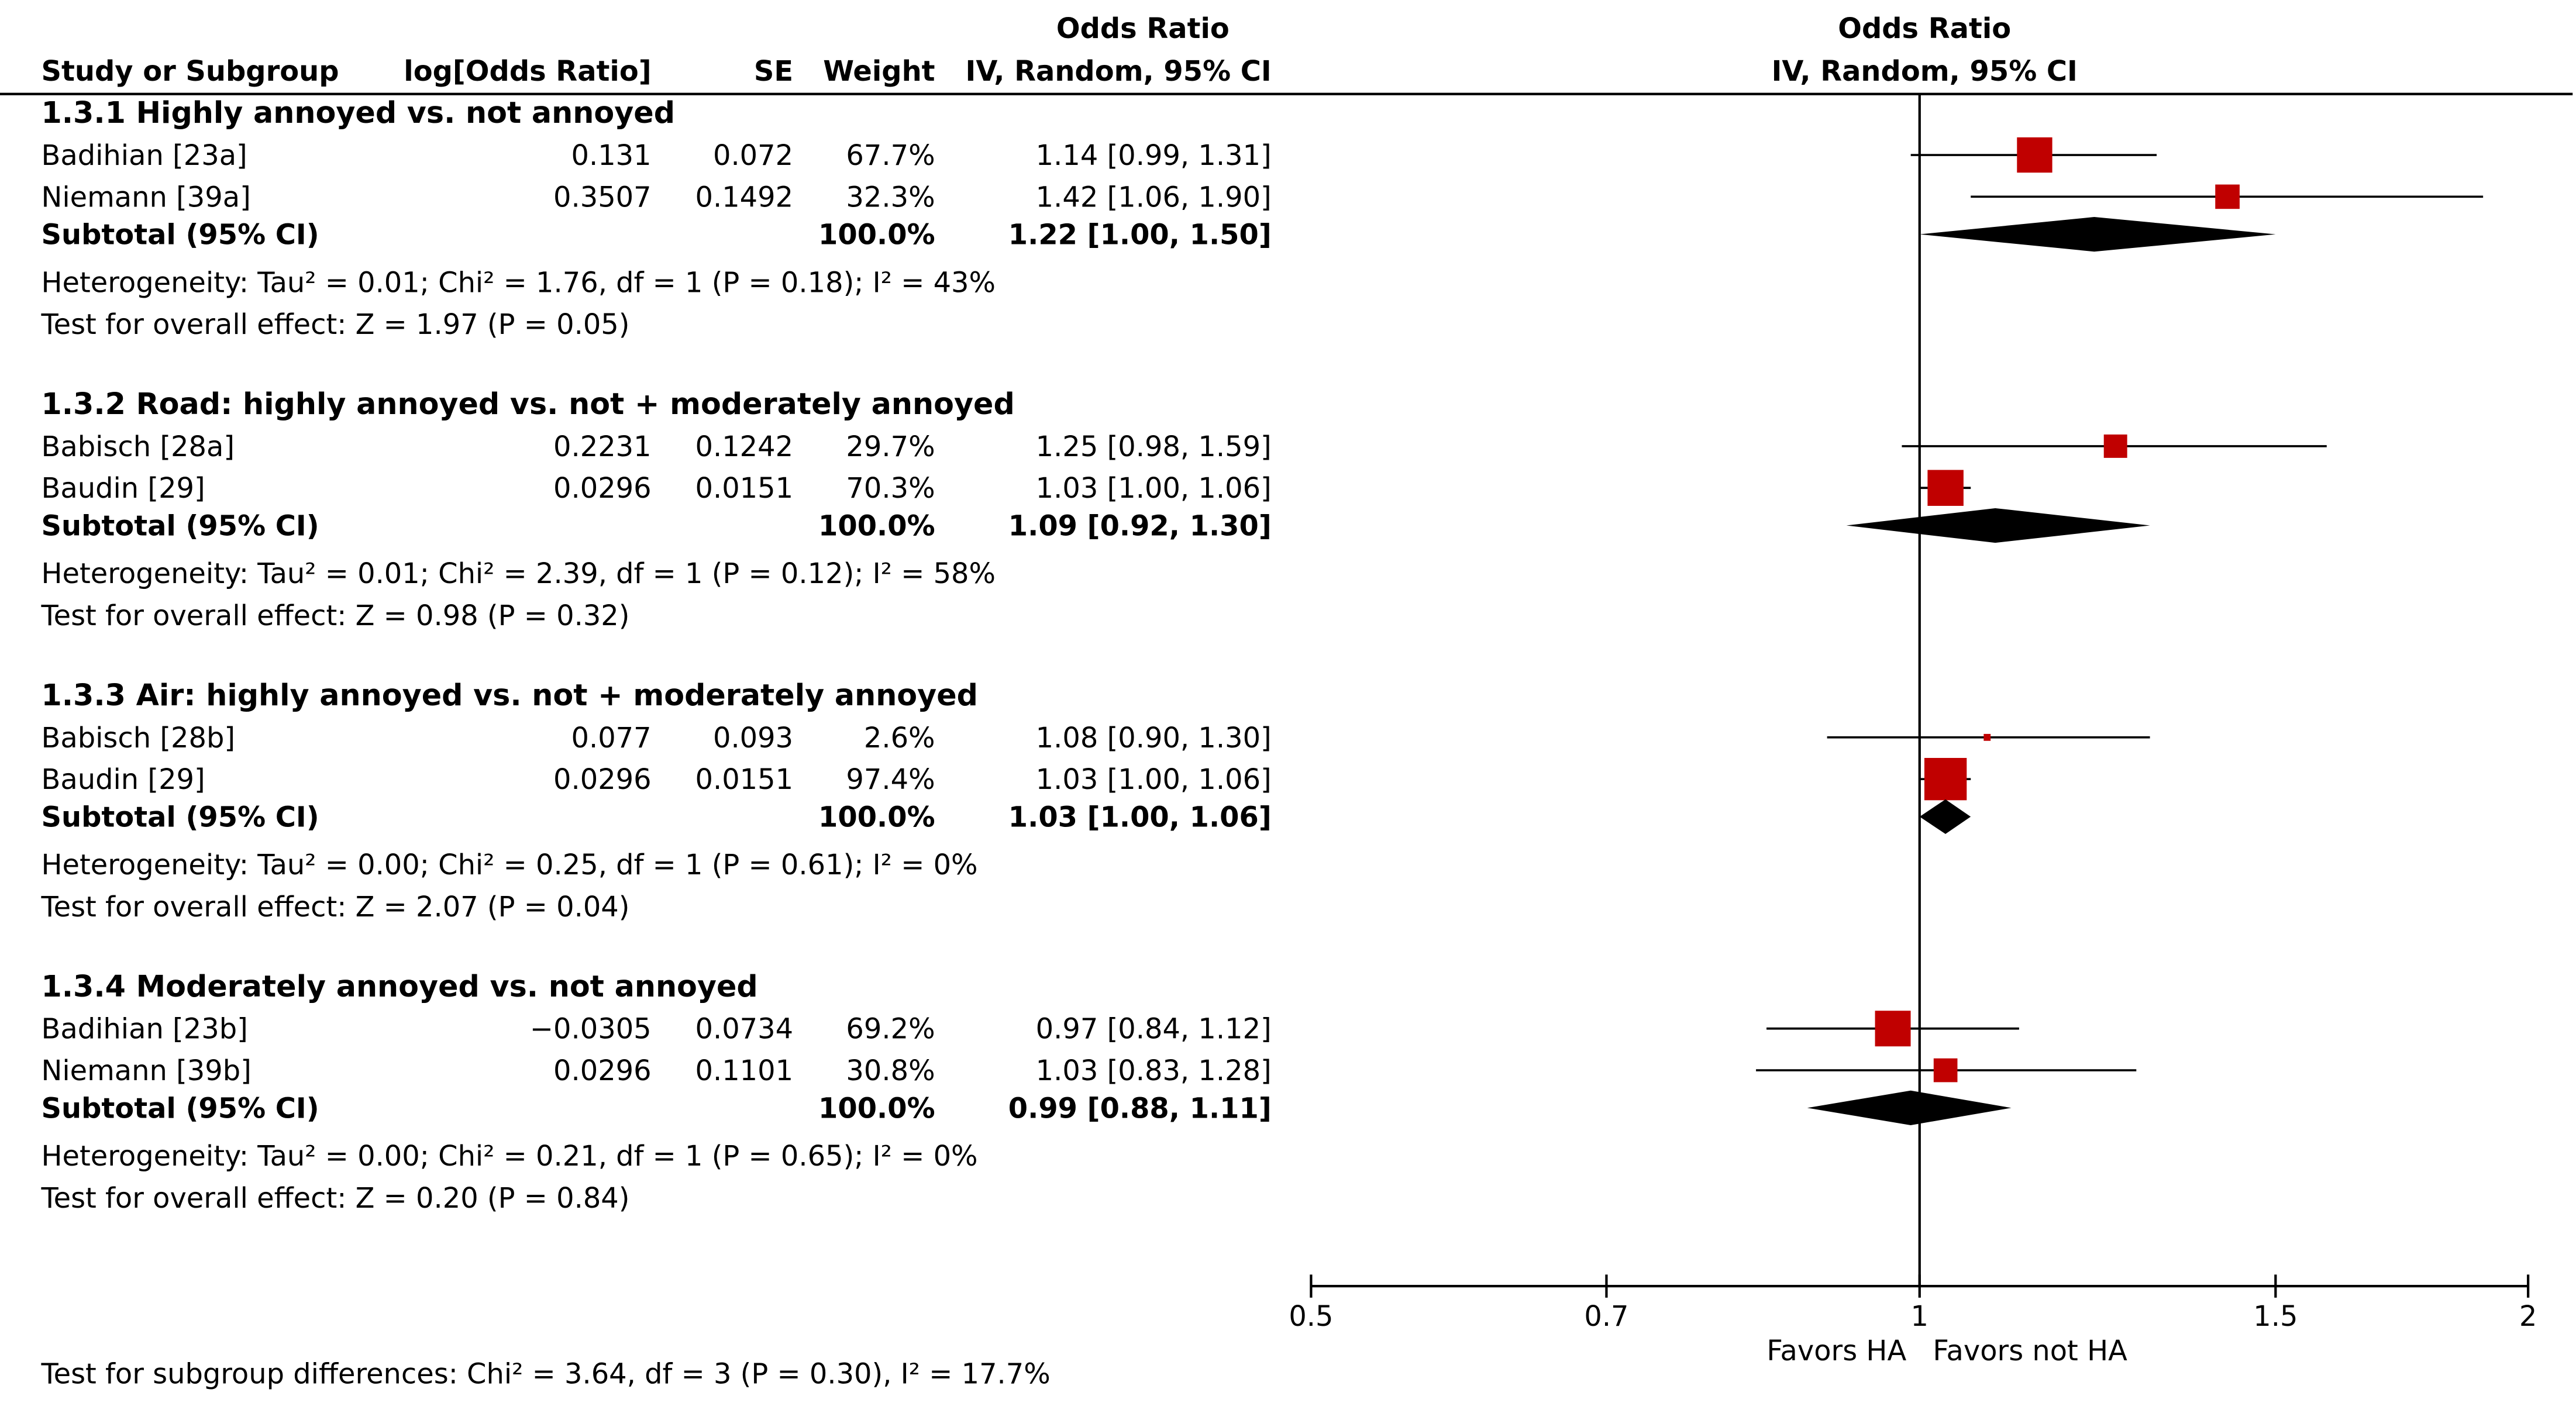 The height and width of the screenshot is (1403, 2576). Describe the element at coordinates (145, 197) in the screenshot. I see `study-name: Niemann [39a]` at that location.